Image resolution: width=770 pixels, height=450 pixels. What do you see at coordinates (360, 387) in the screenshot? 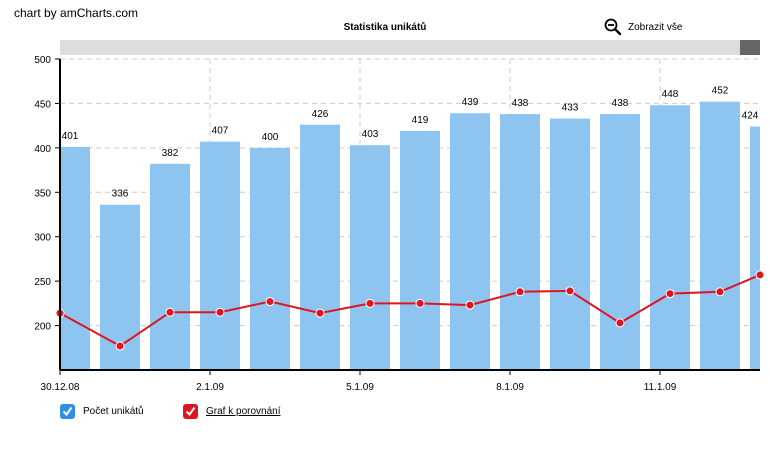
I see `x-tick-label: 5.1.09` at bounding box center [360, 387].